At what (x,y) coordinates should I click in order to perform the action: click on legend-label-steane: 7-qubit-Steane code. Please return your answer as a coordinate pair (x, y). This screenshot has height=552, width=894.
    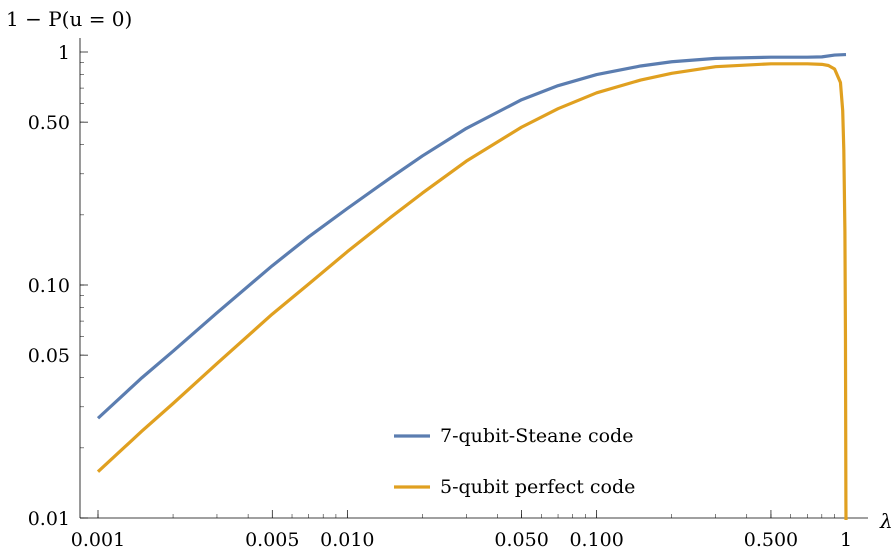
    Looking at the image, I should click on (536, 436).